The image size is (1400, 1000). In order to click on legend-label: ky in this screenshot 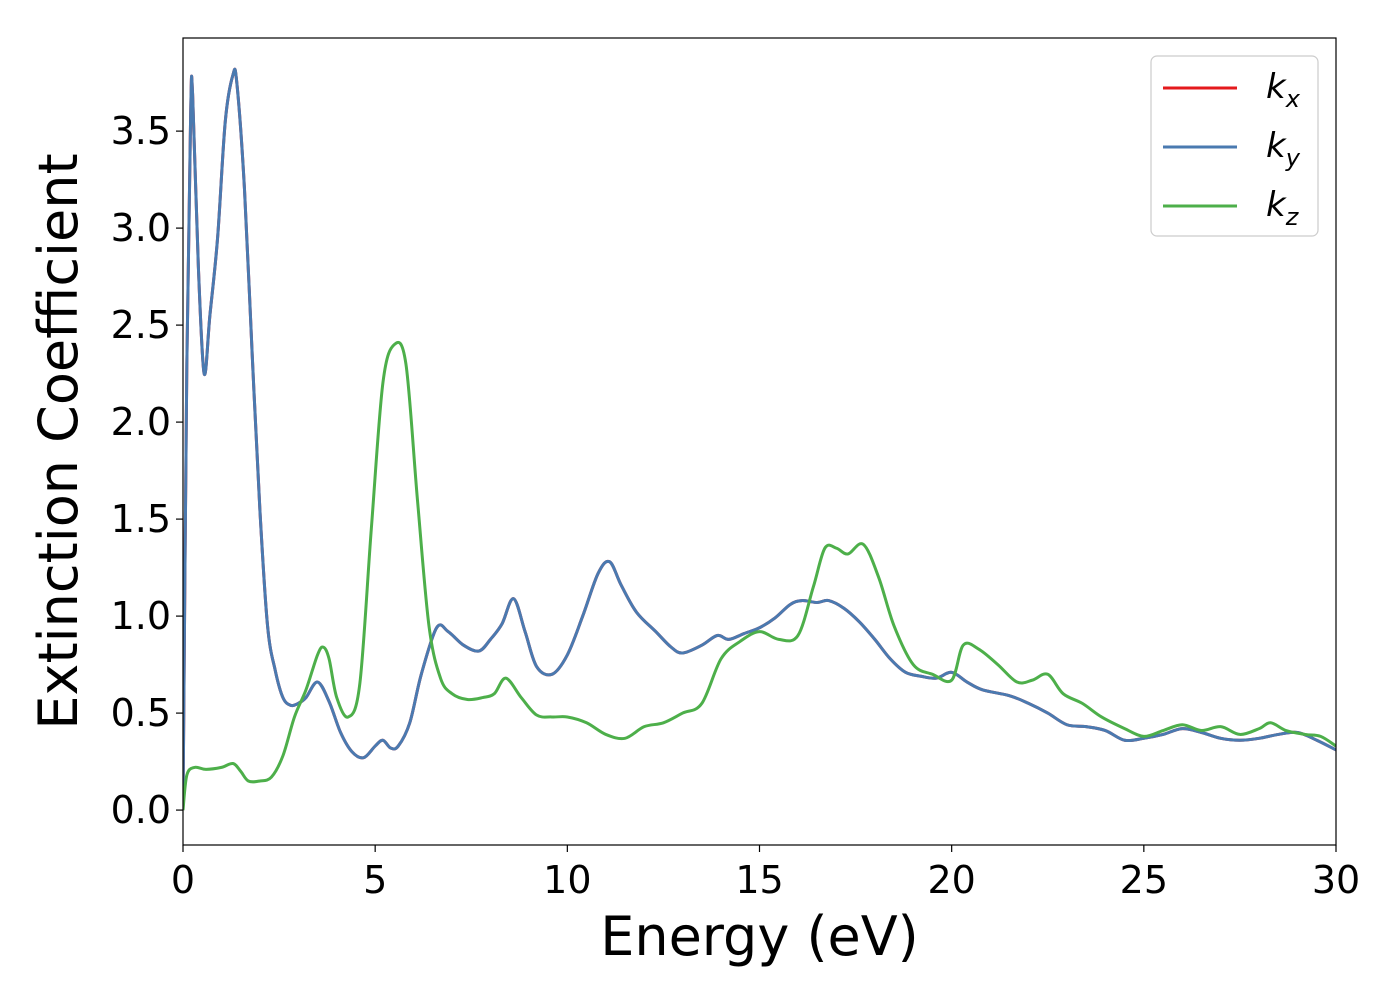, I will do `click(1283, 149)`.